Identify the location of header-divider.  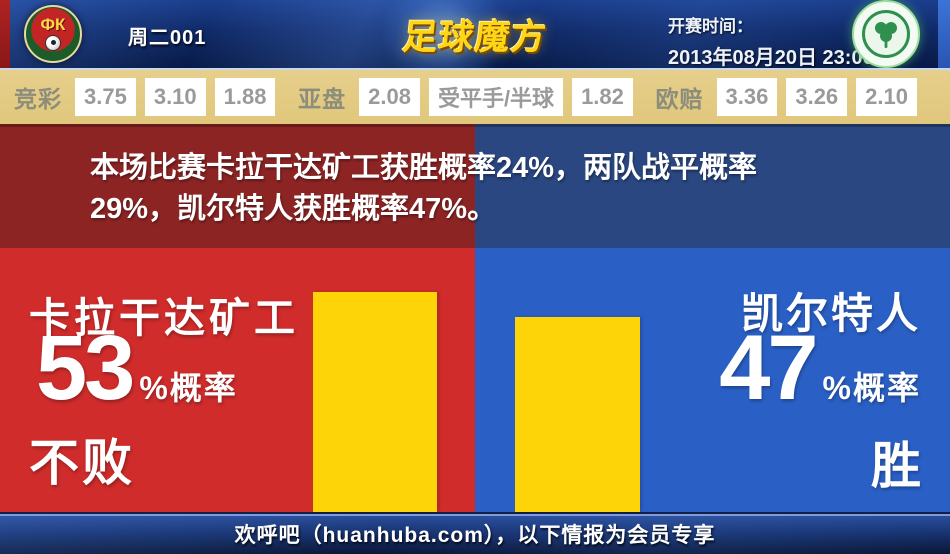
(475, 69).